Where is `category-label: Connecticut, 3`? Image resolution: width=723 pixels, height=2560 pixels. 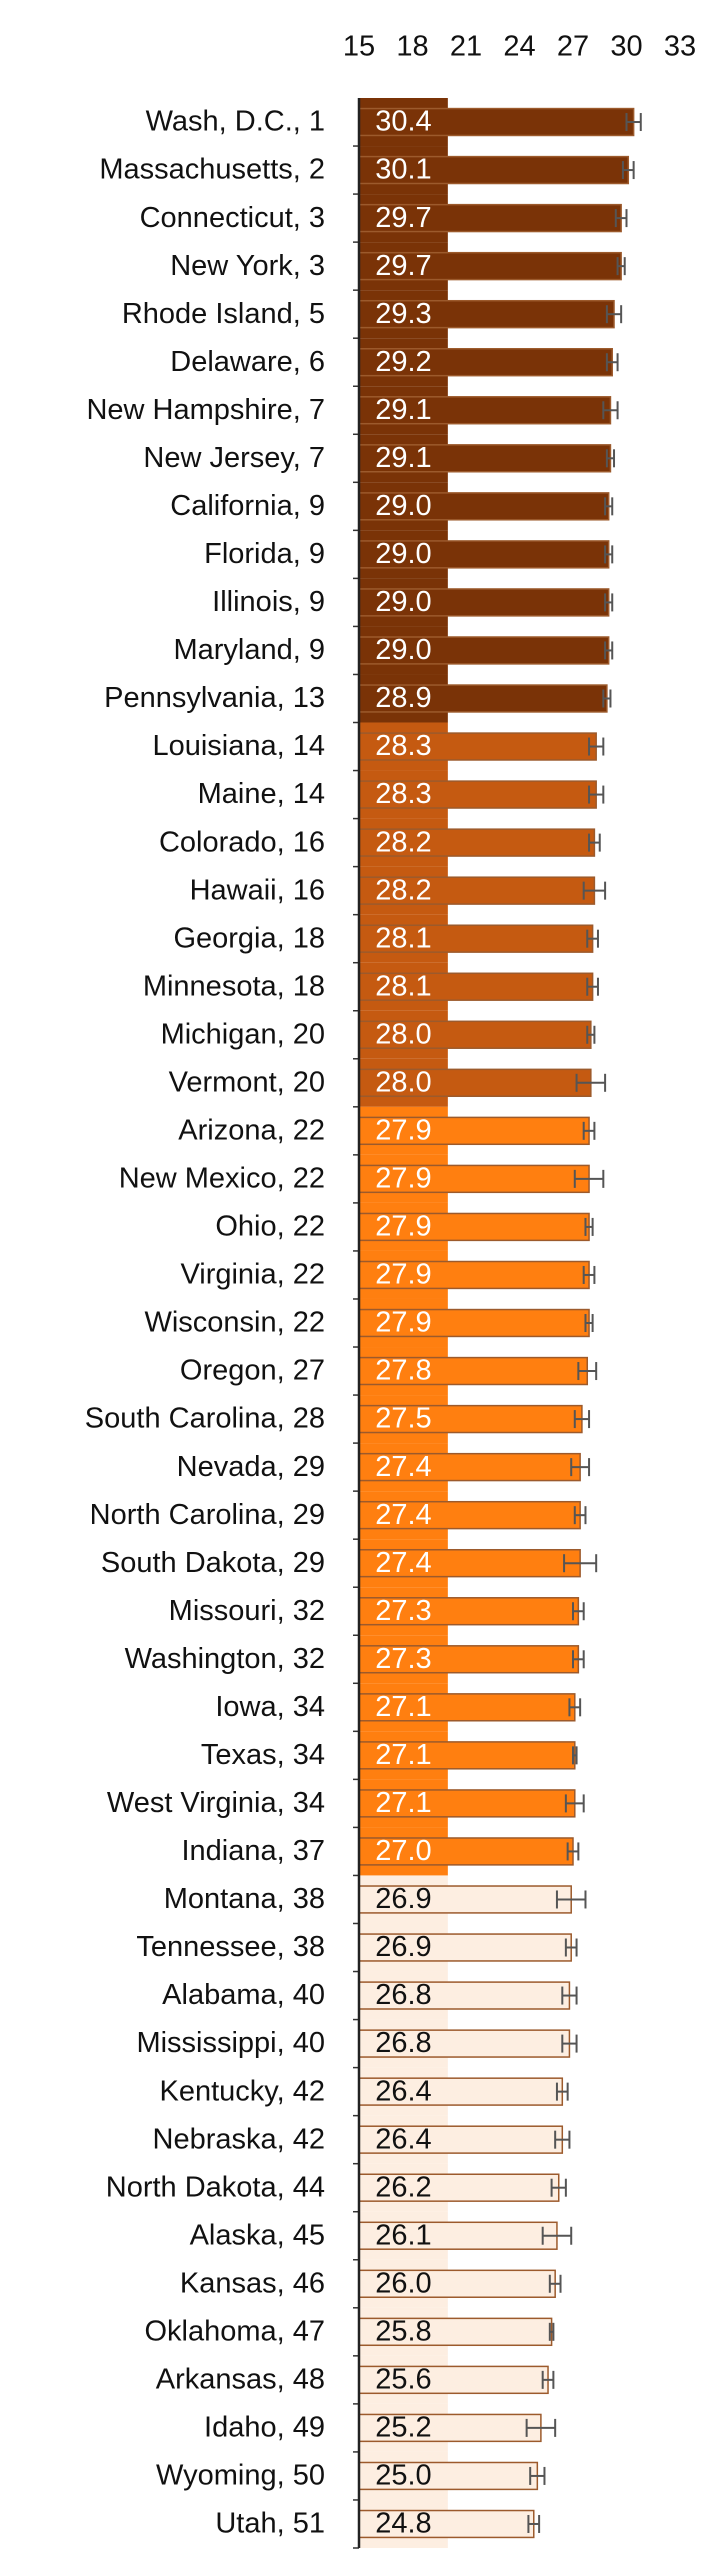
category-label: Connecticut, 3 is located at coordinates (232, 218).